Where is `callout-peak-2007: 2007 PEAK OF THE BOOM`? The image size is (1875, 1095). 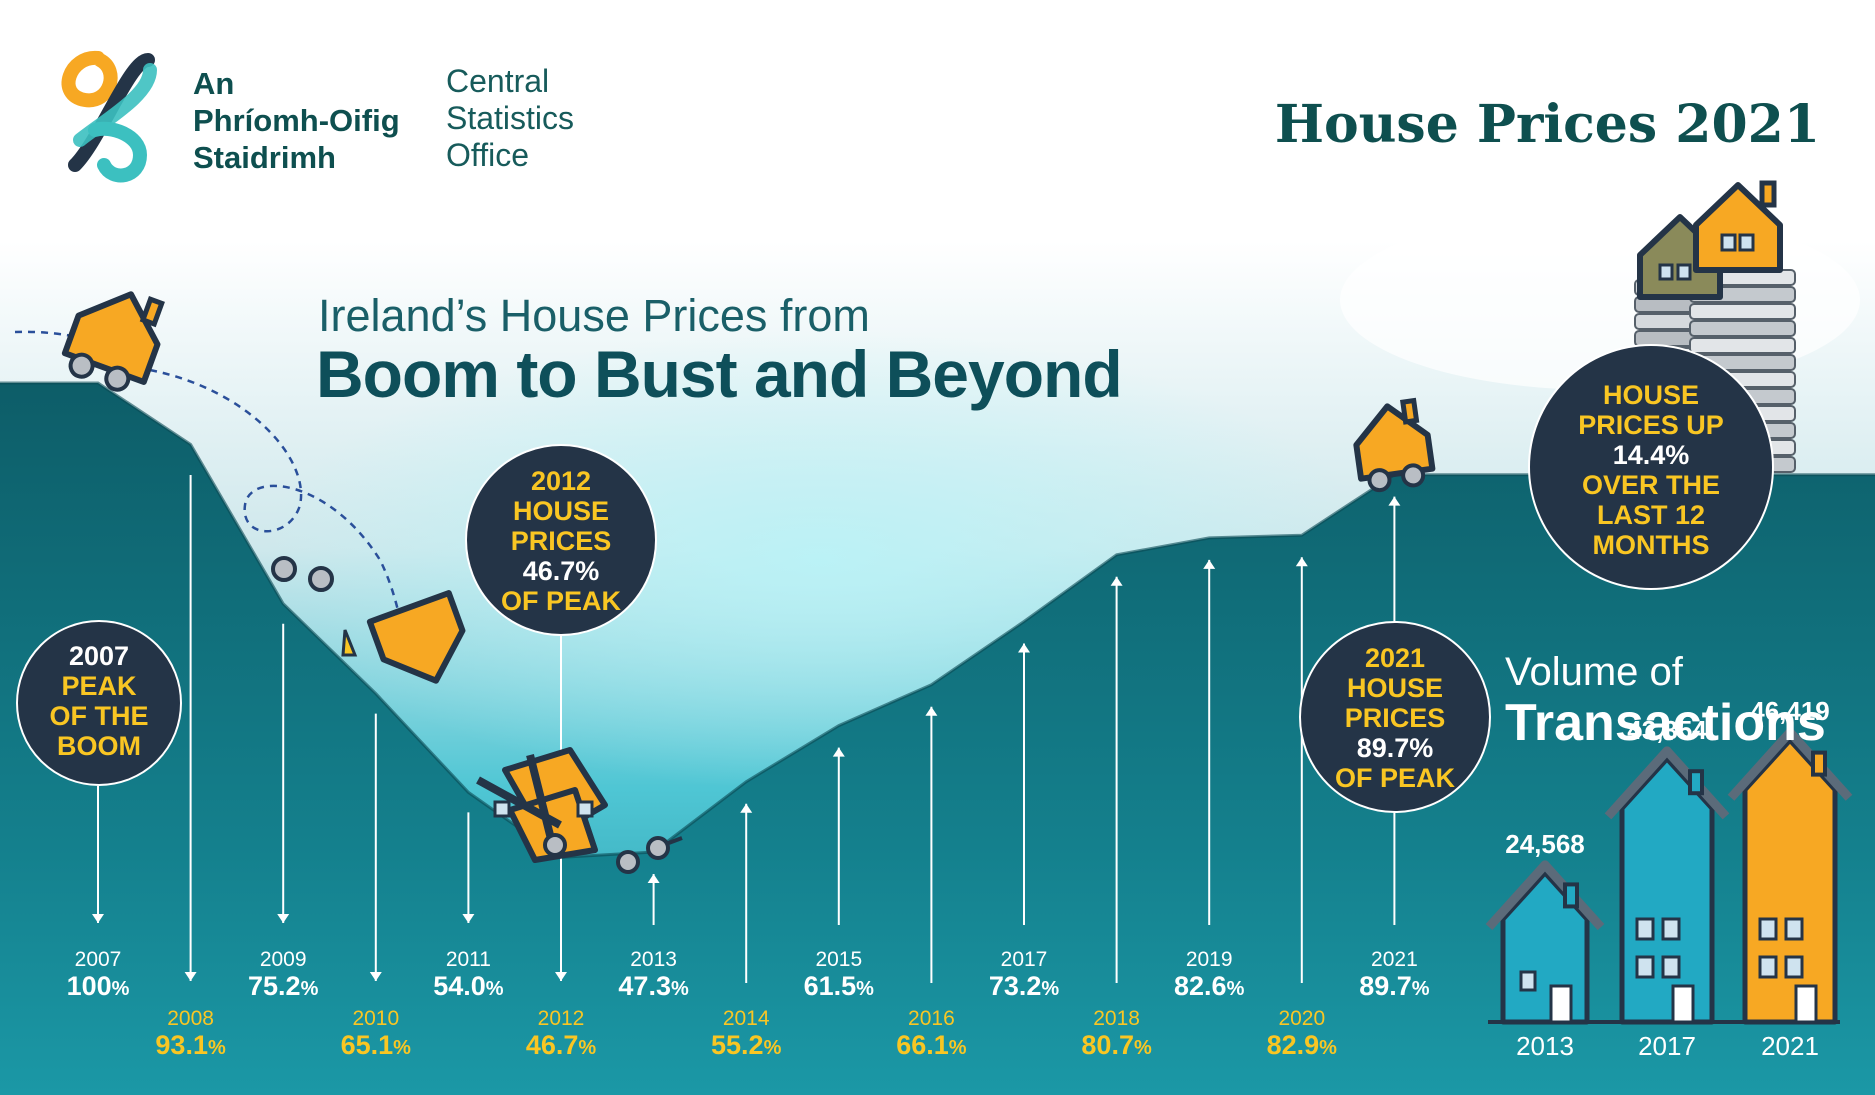 callout-peak-2007: 2007 PEAK OF THE BOOM is located at coordinates (99, 703).